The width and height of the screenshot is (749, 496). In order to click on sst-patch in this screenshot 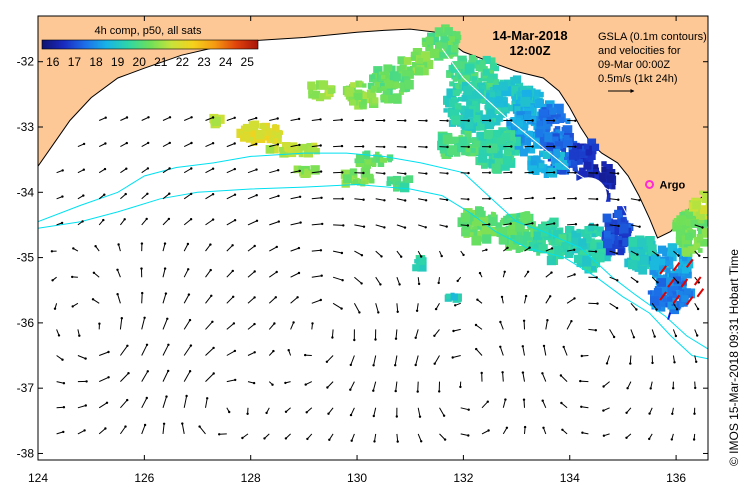, I will do `click(357, 178)`.